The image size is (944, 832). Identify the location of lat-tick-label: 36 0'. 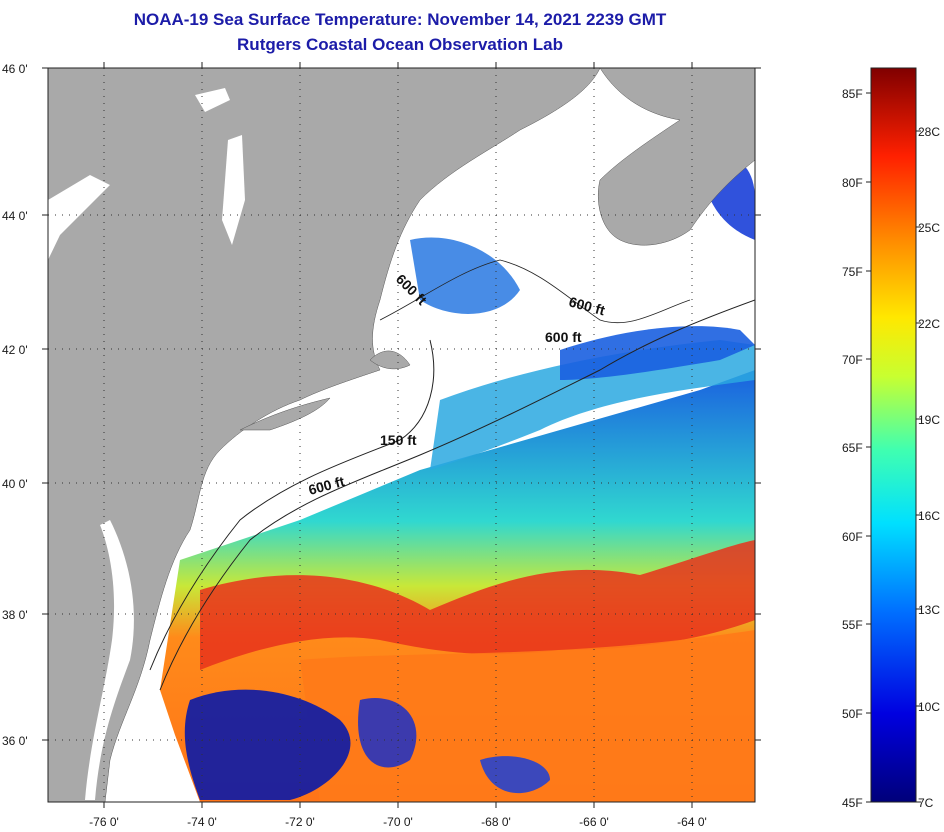
(15, 741).